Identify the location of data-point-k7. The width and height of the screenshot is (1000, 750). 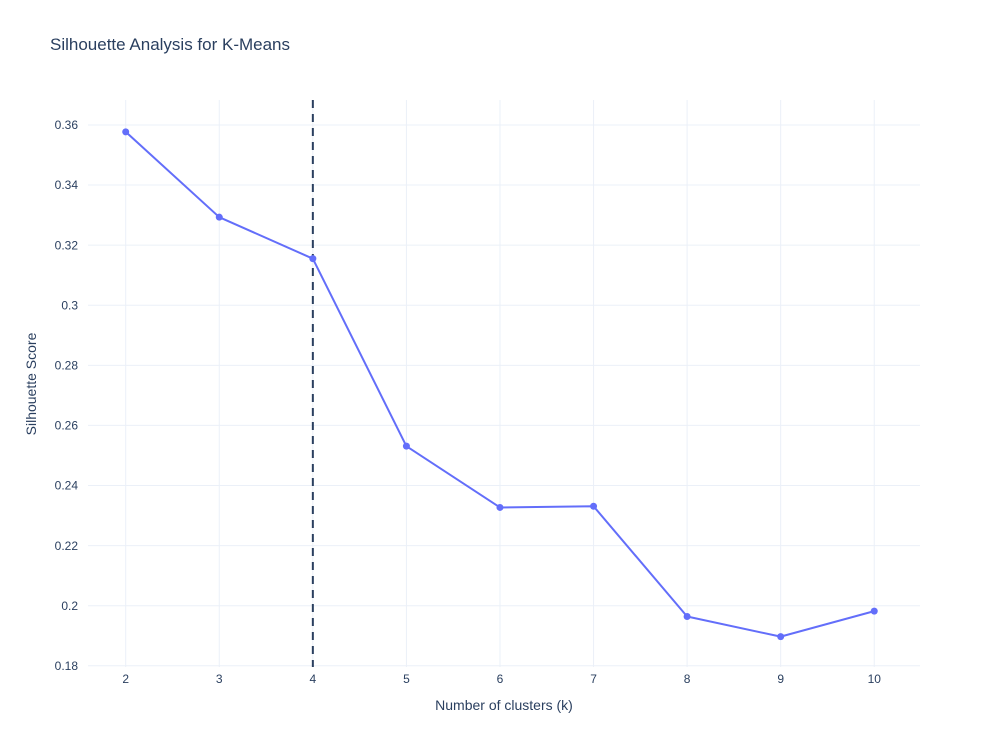
(594, 506).